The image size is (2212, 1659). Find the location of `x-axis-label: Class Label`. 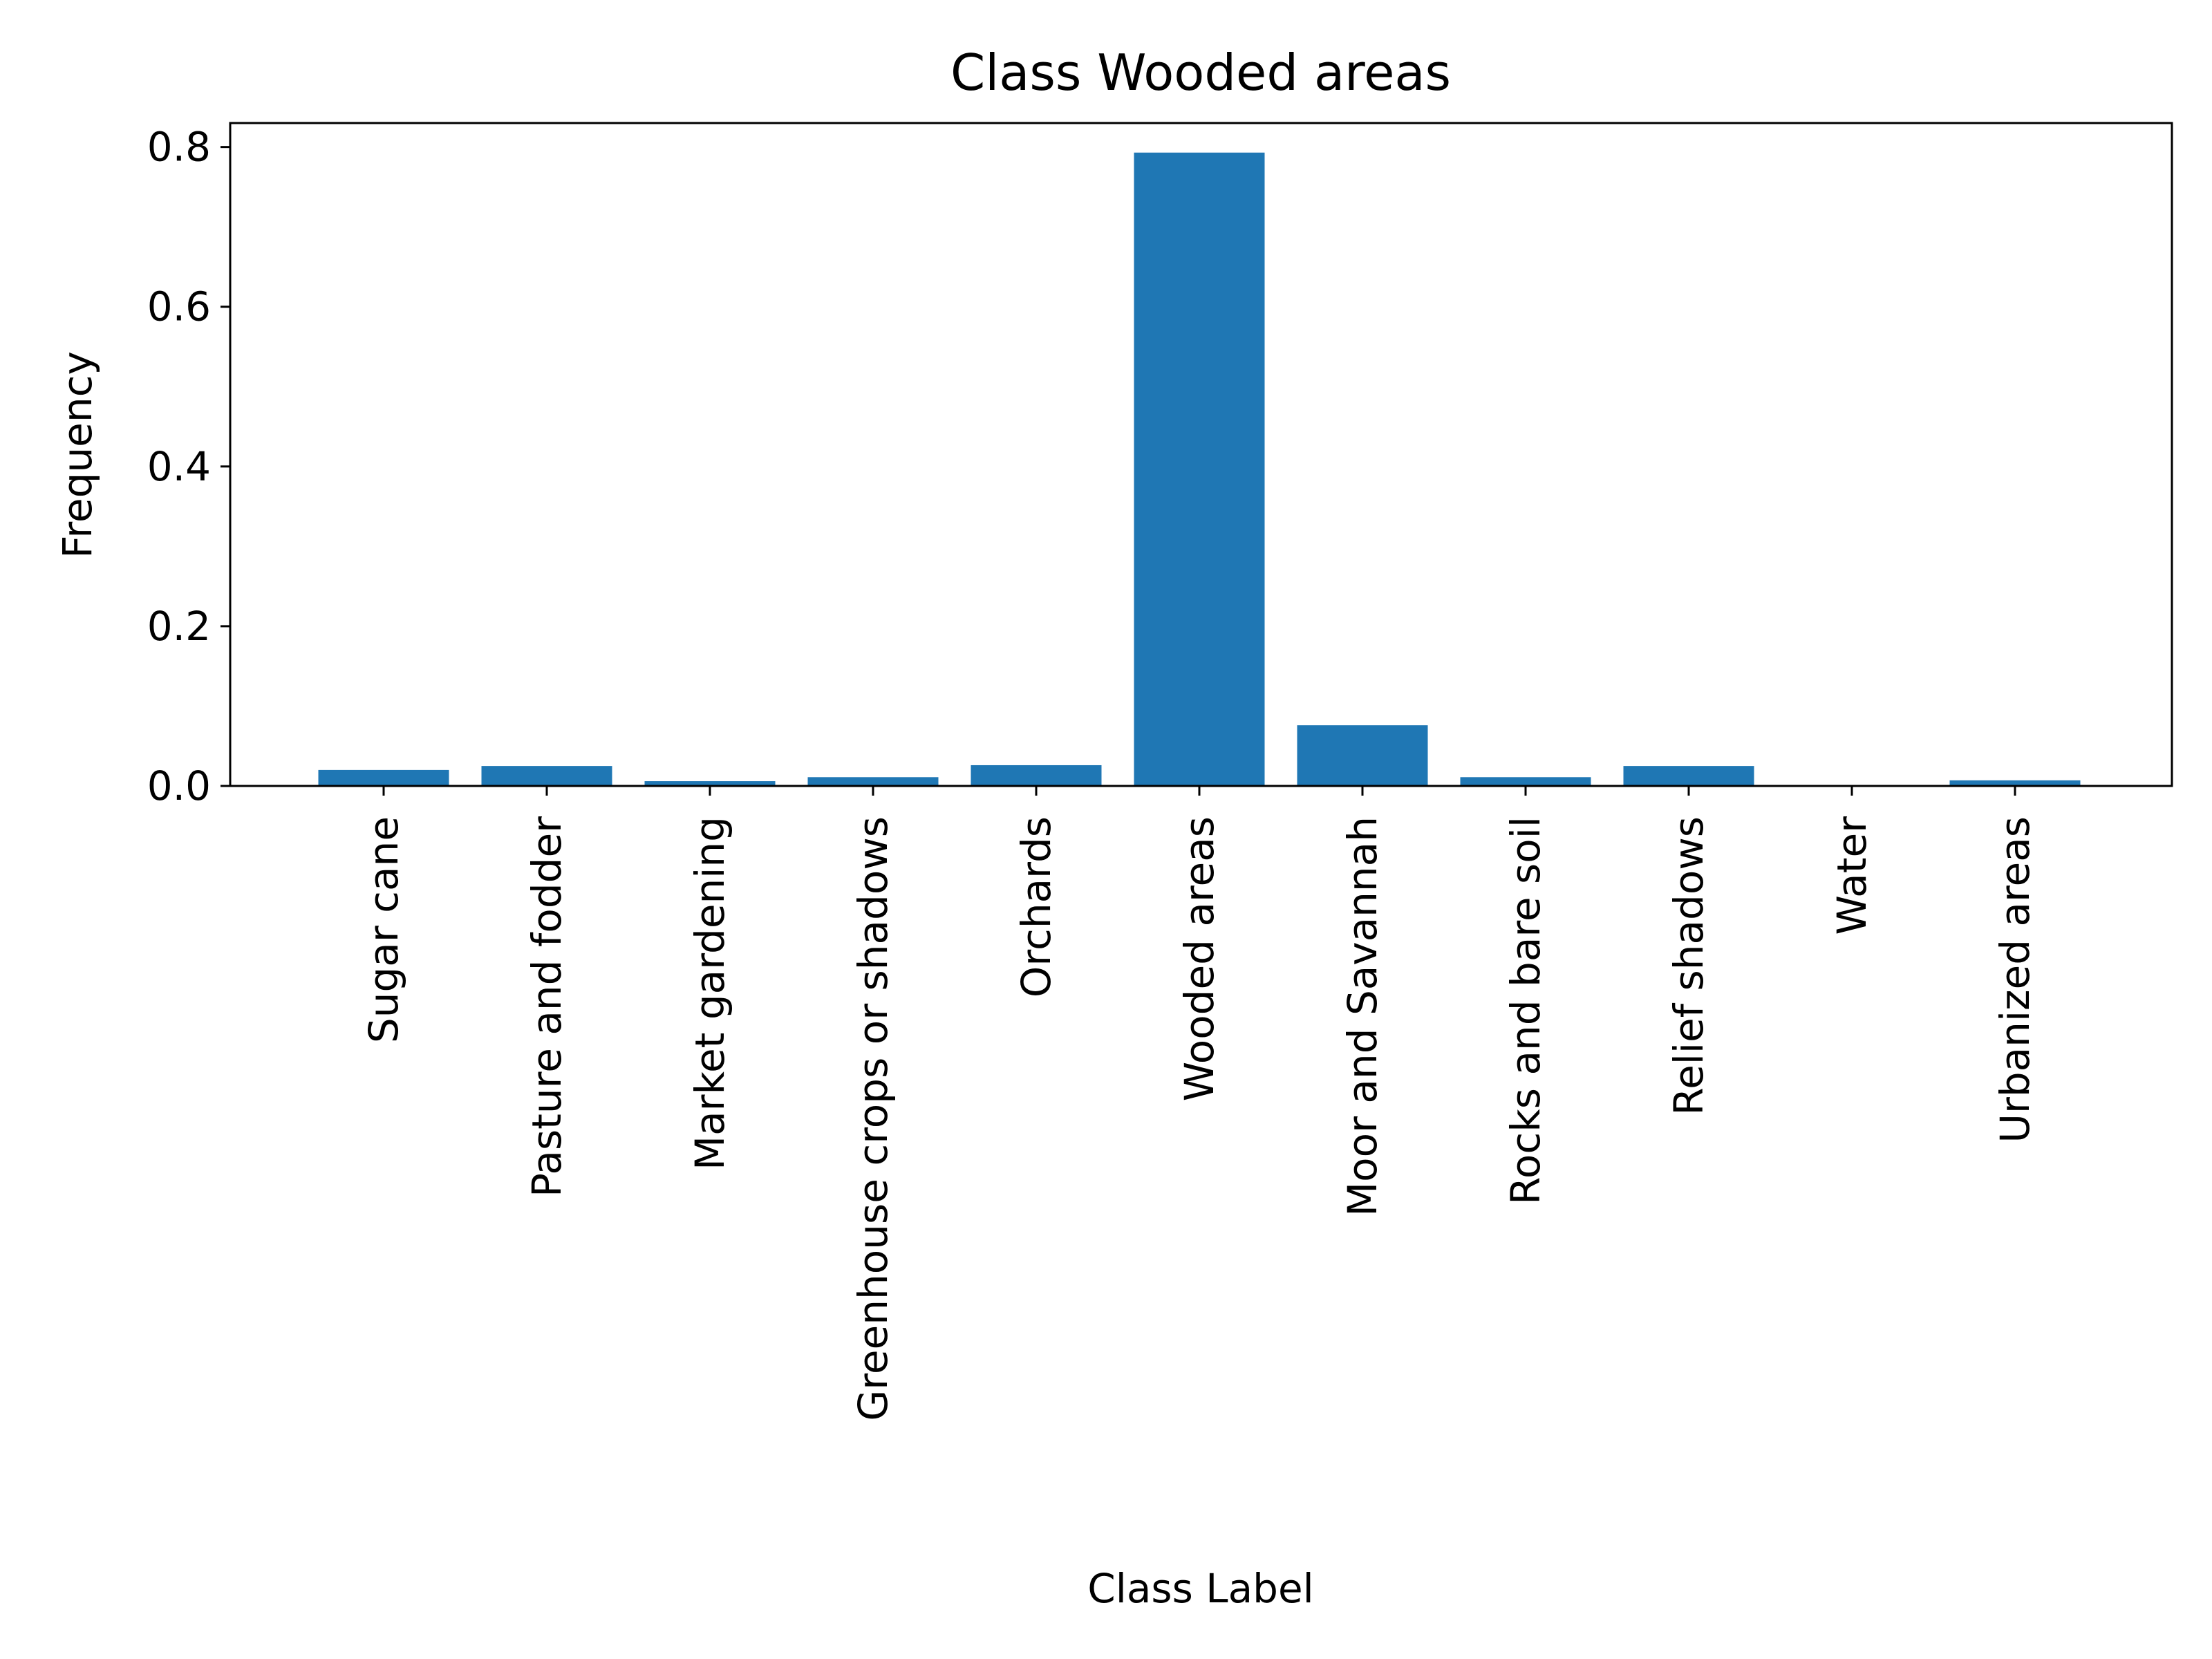

x-axis-label: Class Label is located at coordinates (1200, 1588).